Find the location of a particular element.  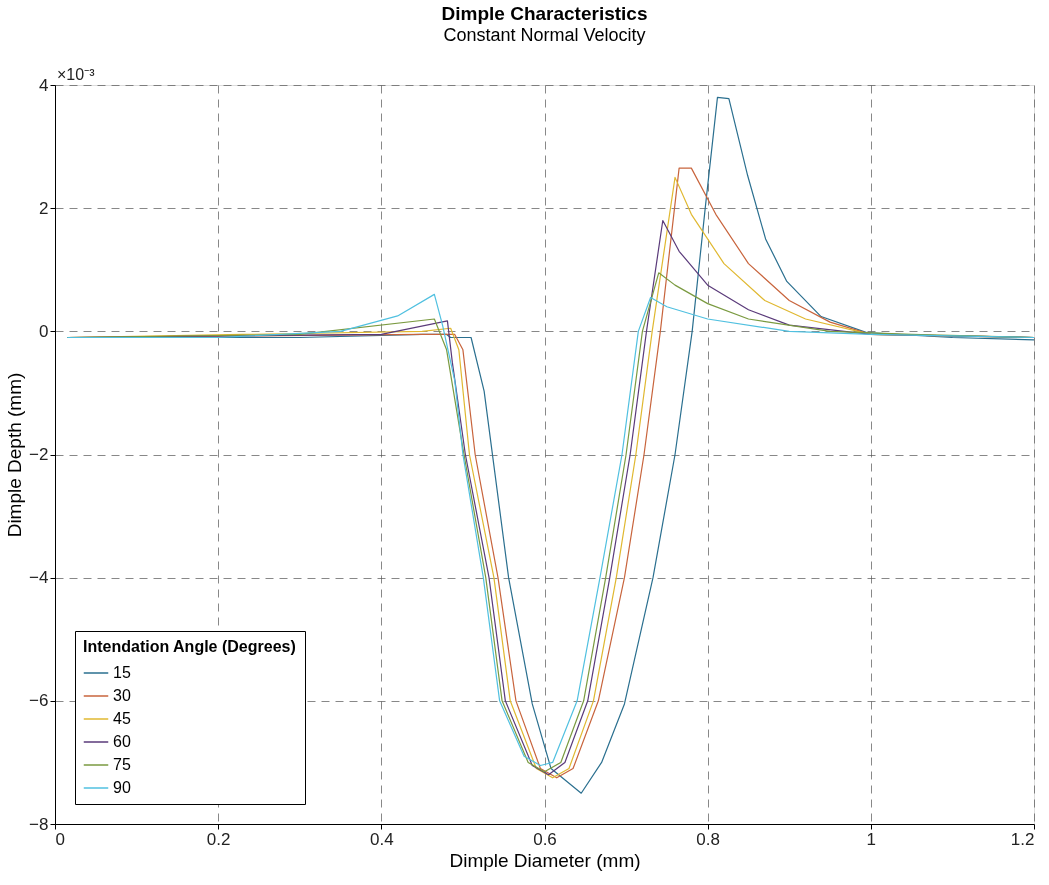

x-tick-label: 0.2 is located at coordinates (218, 839).